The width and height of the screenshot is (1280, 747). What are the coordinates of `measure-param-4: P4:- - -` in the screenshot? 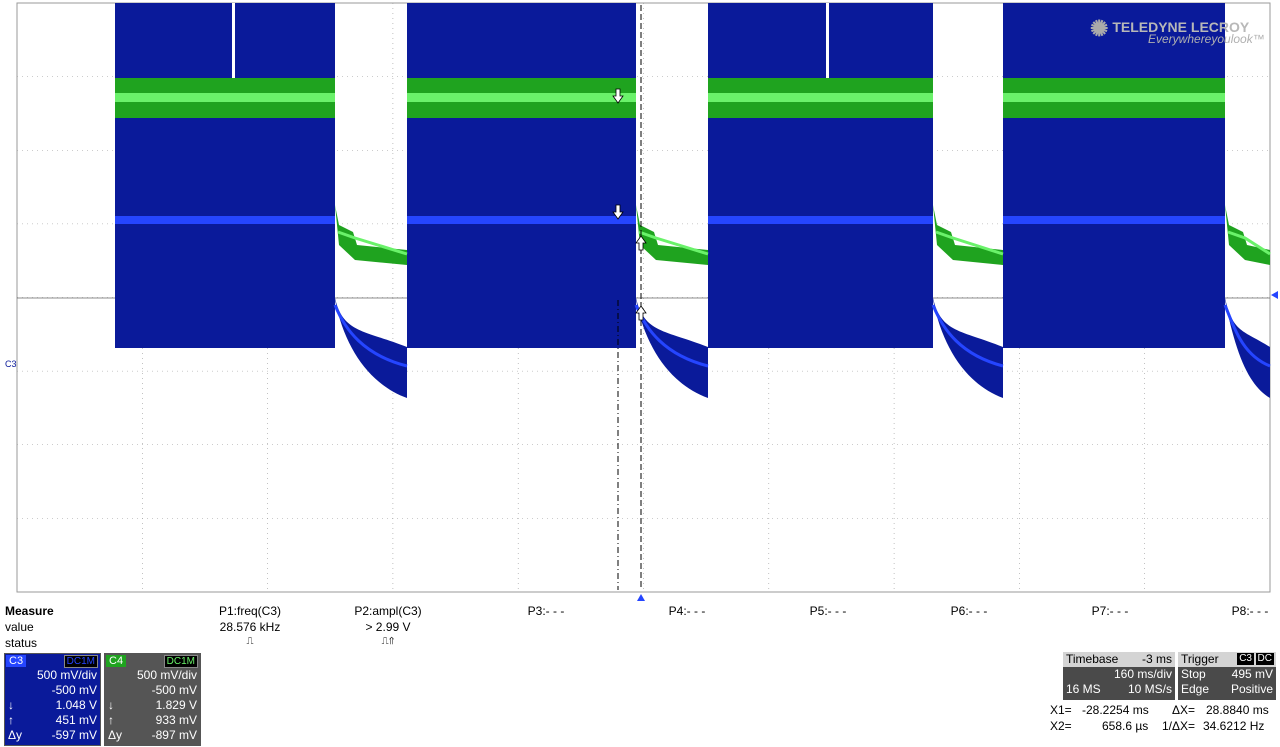 It's located at (687, 628).